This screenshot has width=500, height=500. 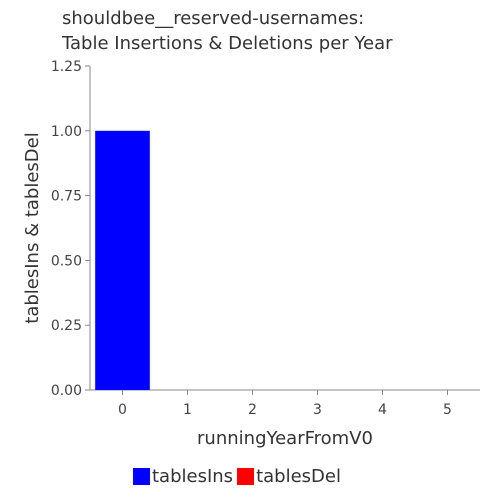 I want to click on y-tick-label: 0.75, so click(x=66, y=197).